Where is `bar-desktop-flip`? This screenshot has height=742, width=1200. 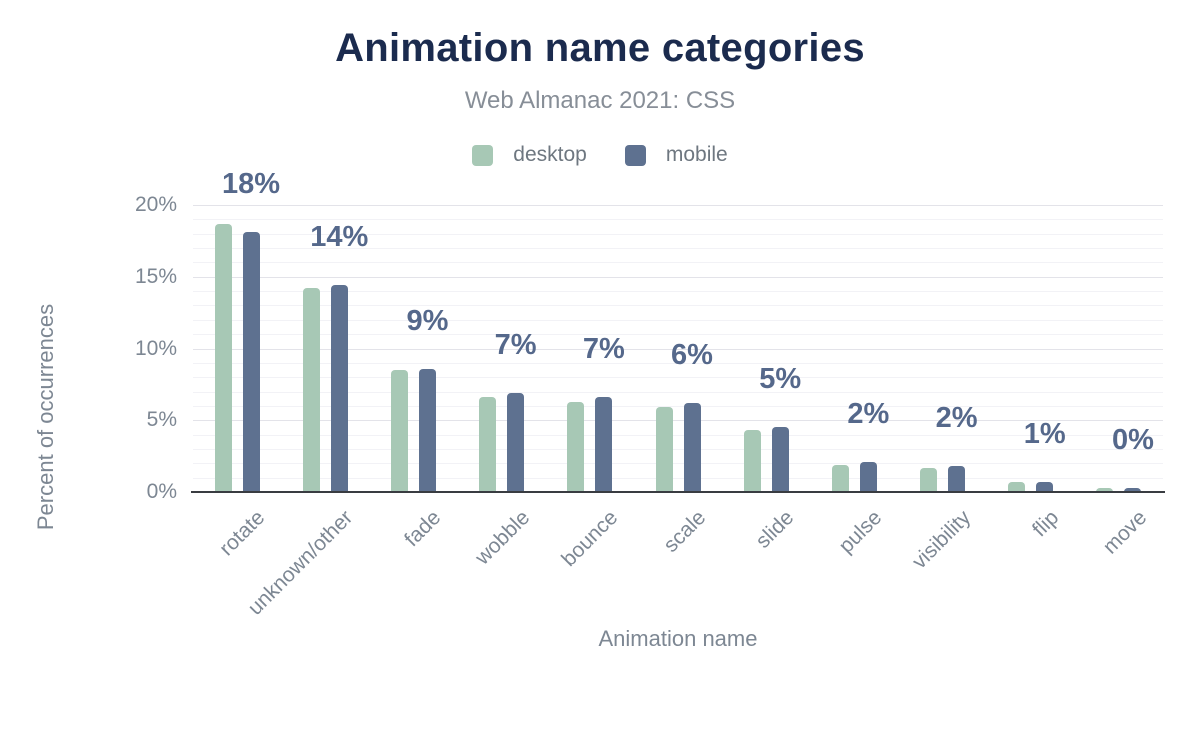
bar-desktop-flip is located at coordinates (1017, 486).